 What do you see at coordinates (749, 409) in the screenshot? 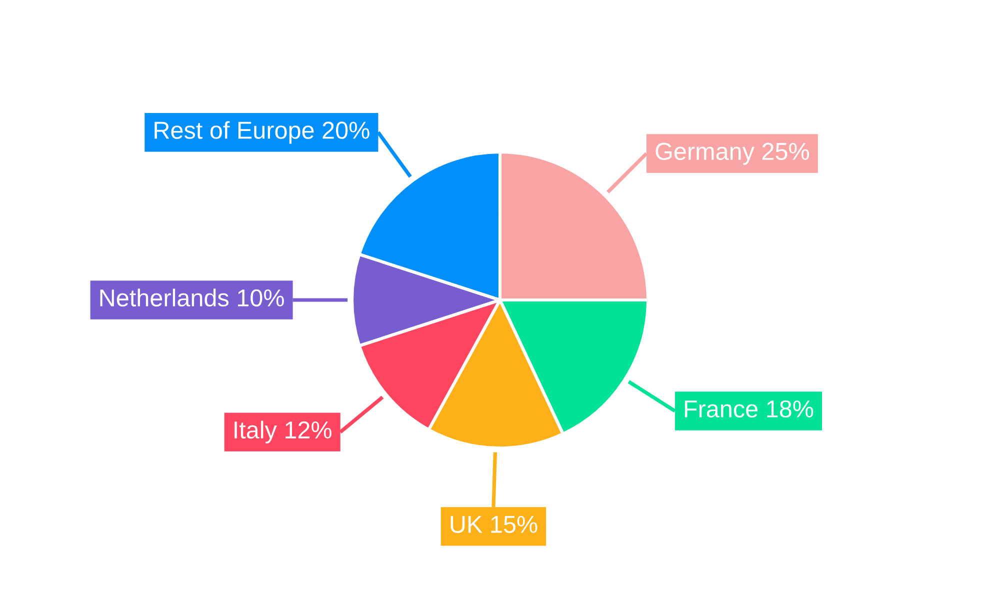
I see `slice-label: France 18%` at bounding box center [749, 409].